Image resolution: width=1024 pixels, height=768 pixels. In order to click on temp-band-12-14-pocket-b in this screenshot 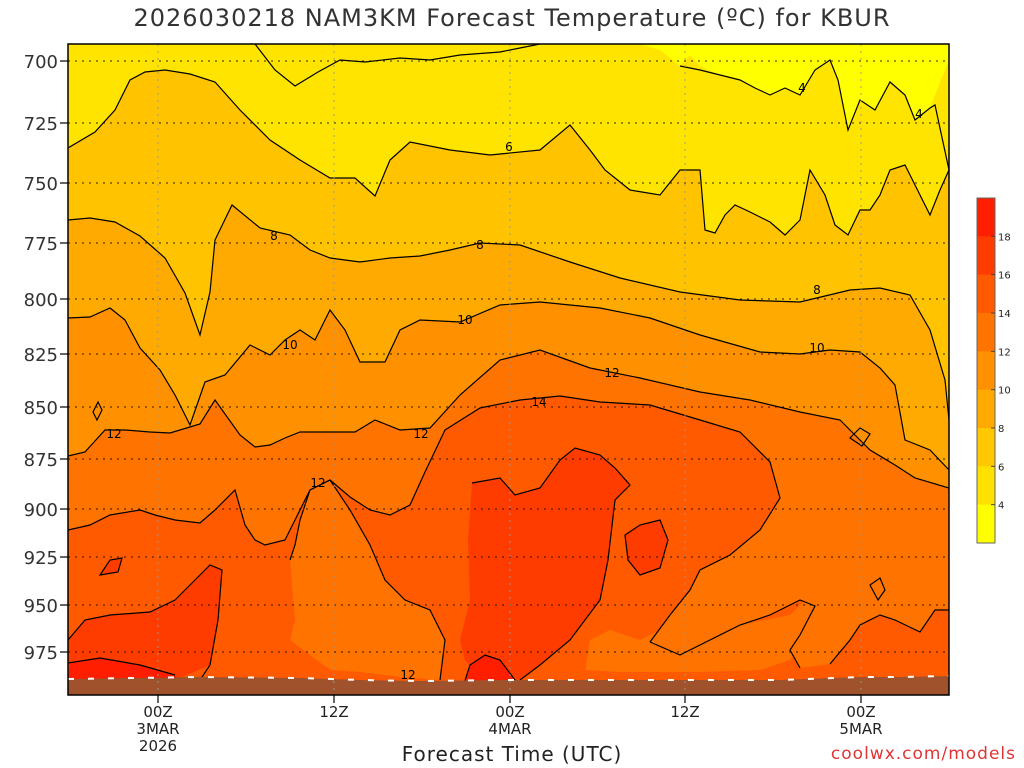, I will do `click(700, 636)`.